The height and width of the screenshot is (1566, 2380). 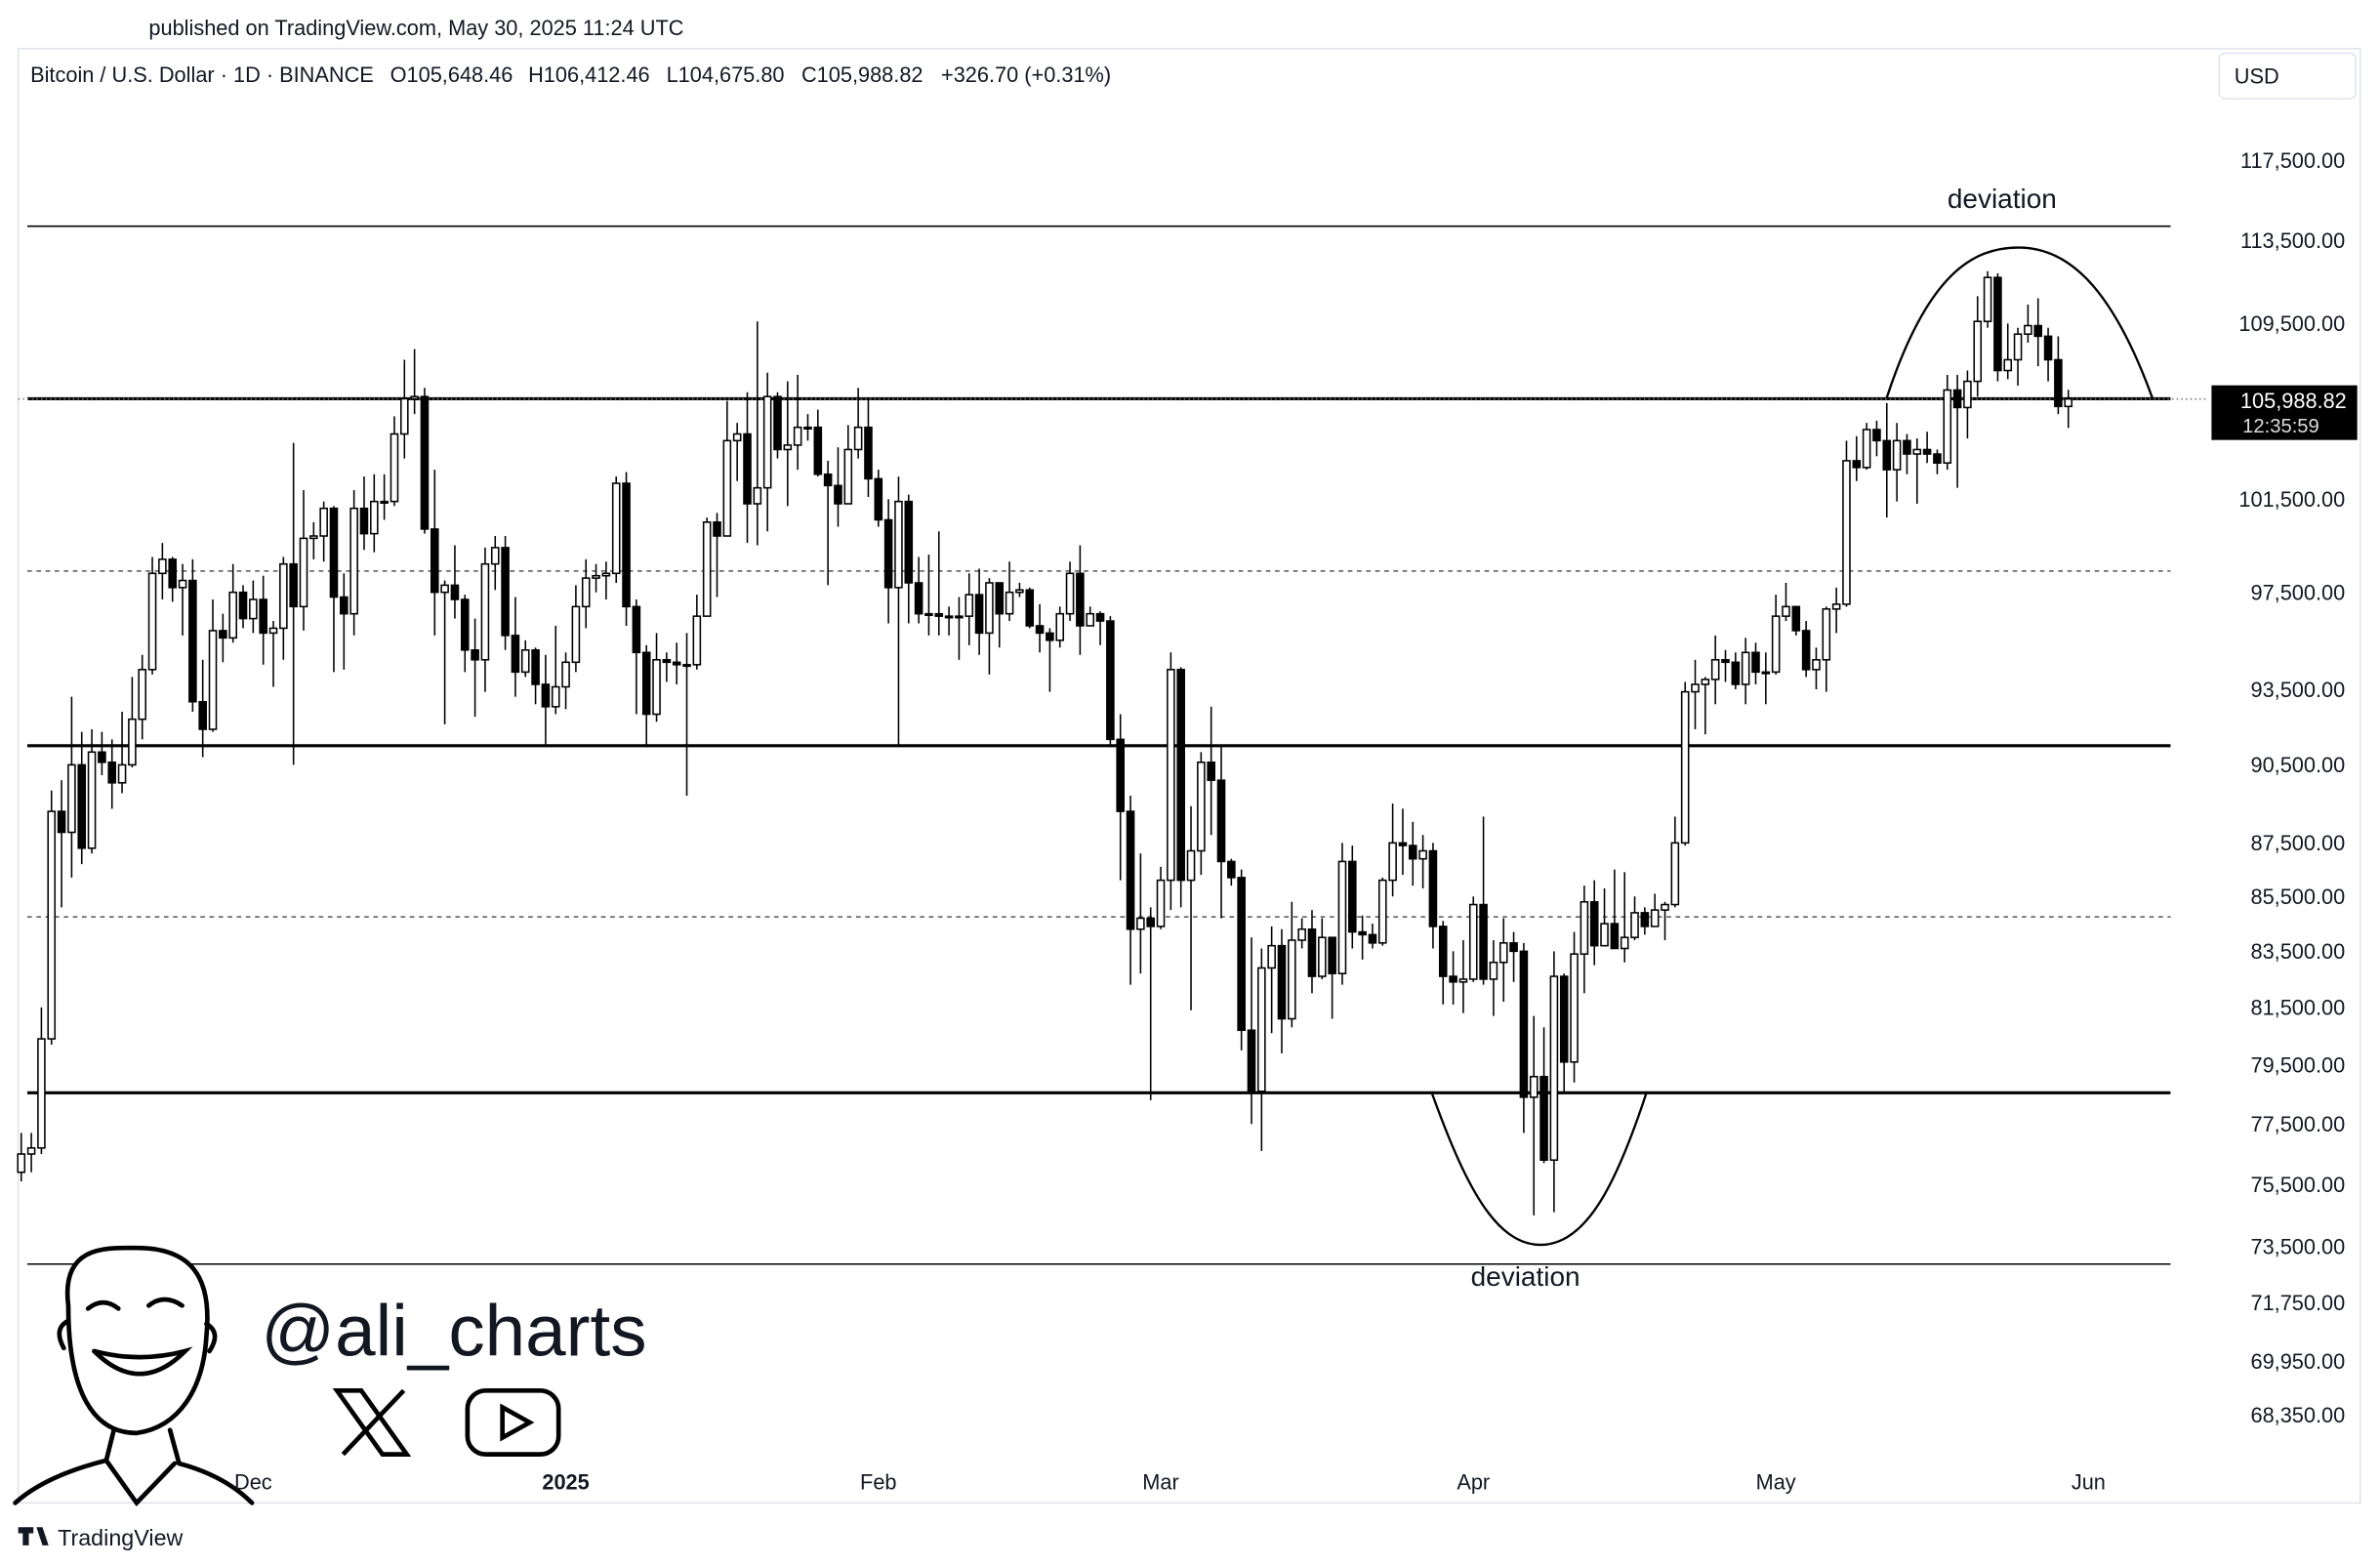 I want to click on x-tick-label: May, so click(x=1776, y=1481).